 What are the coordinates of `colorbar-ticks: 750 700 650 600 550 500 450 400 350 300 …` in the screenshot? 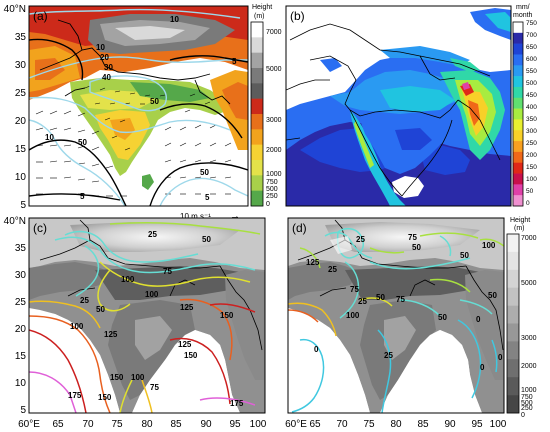 It's located at (531, 113).